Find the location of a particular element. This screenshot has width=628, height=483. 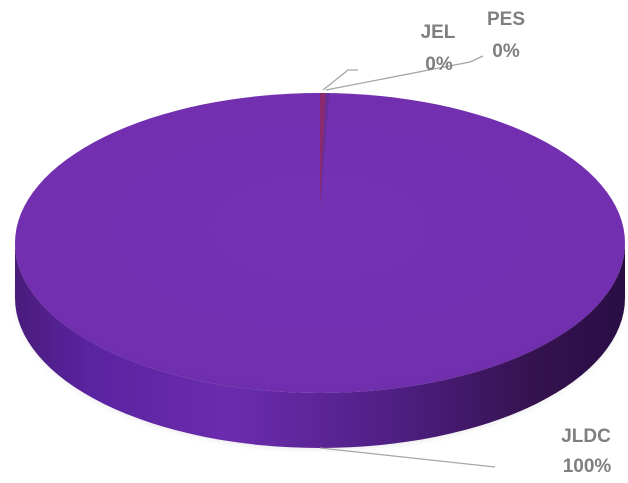

label-jldc-percent: 100% is located at coordinates (587, 466).